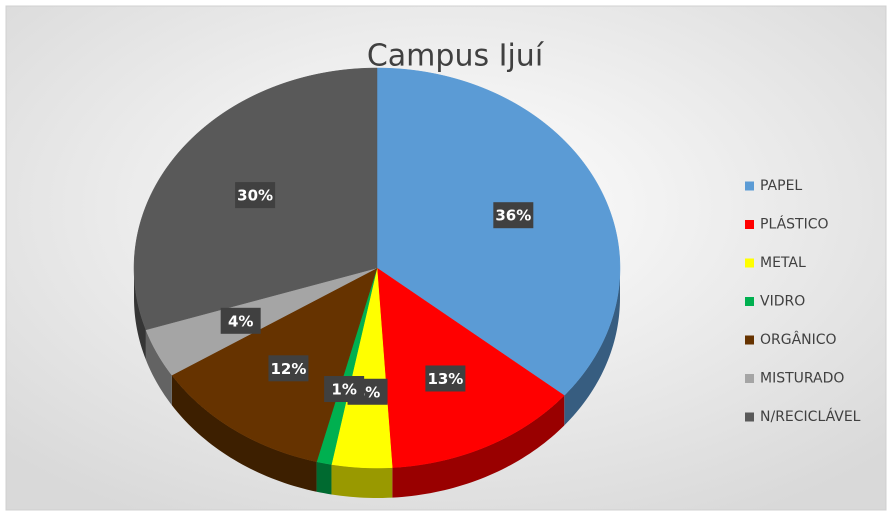 The height and width of the screenshot is (516, 892). I want to click on data-label: 13%, so click(445, 379).